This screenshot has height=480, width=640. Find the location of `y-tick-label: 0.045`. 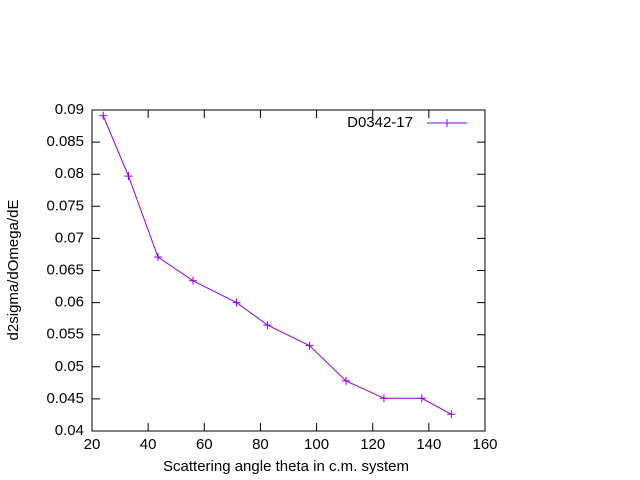

y-tick-label: 0.045 is located at coordinates (65, 398).